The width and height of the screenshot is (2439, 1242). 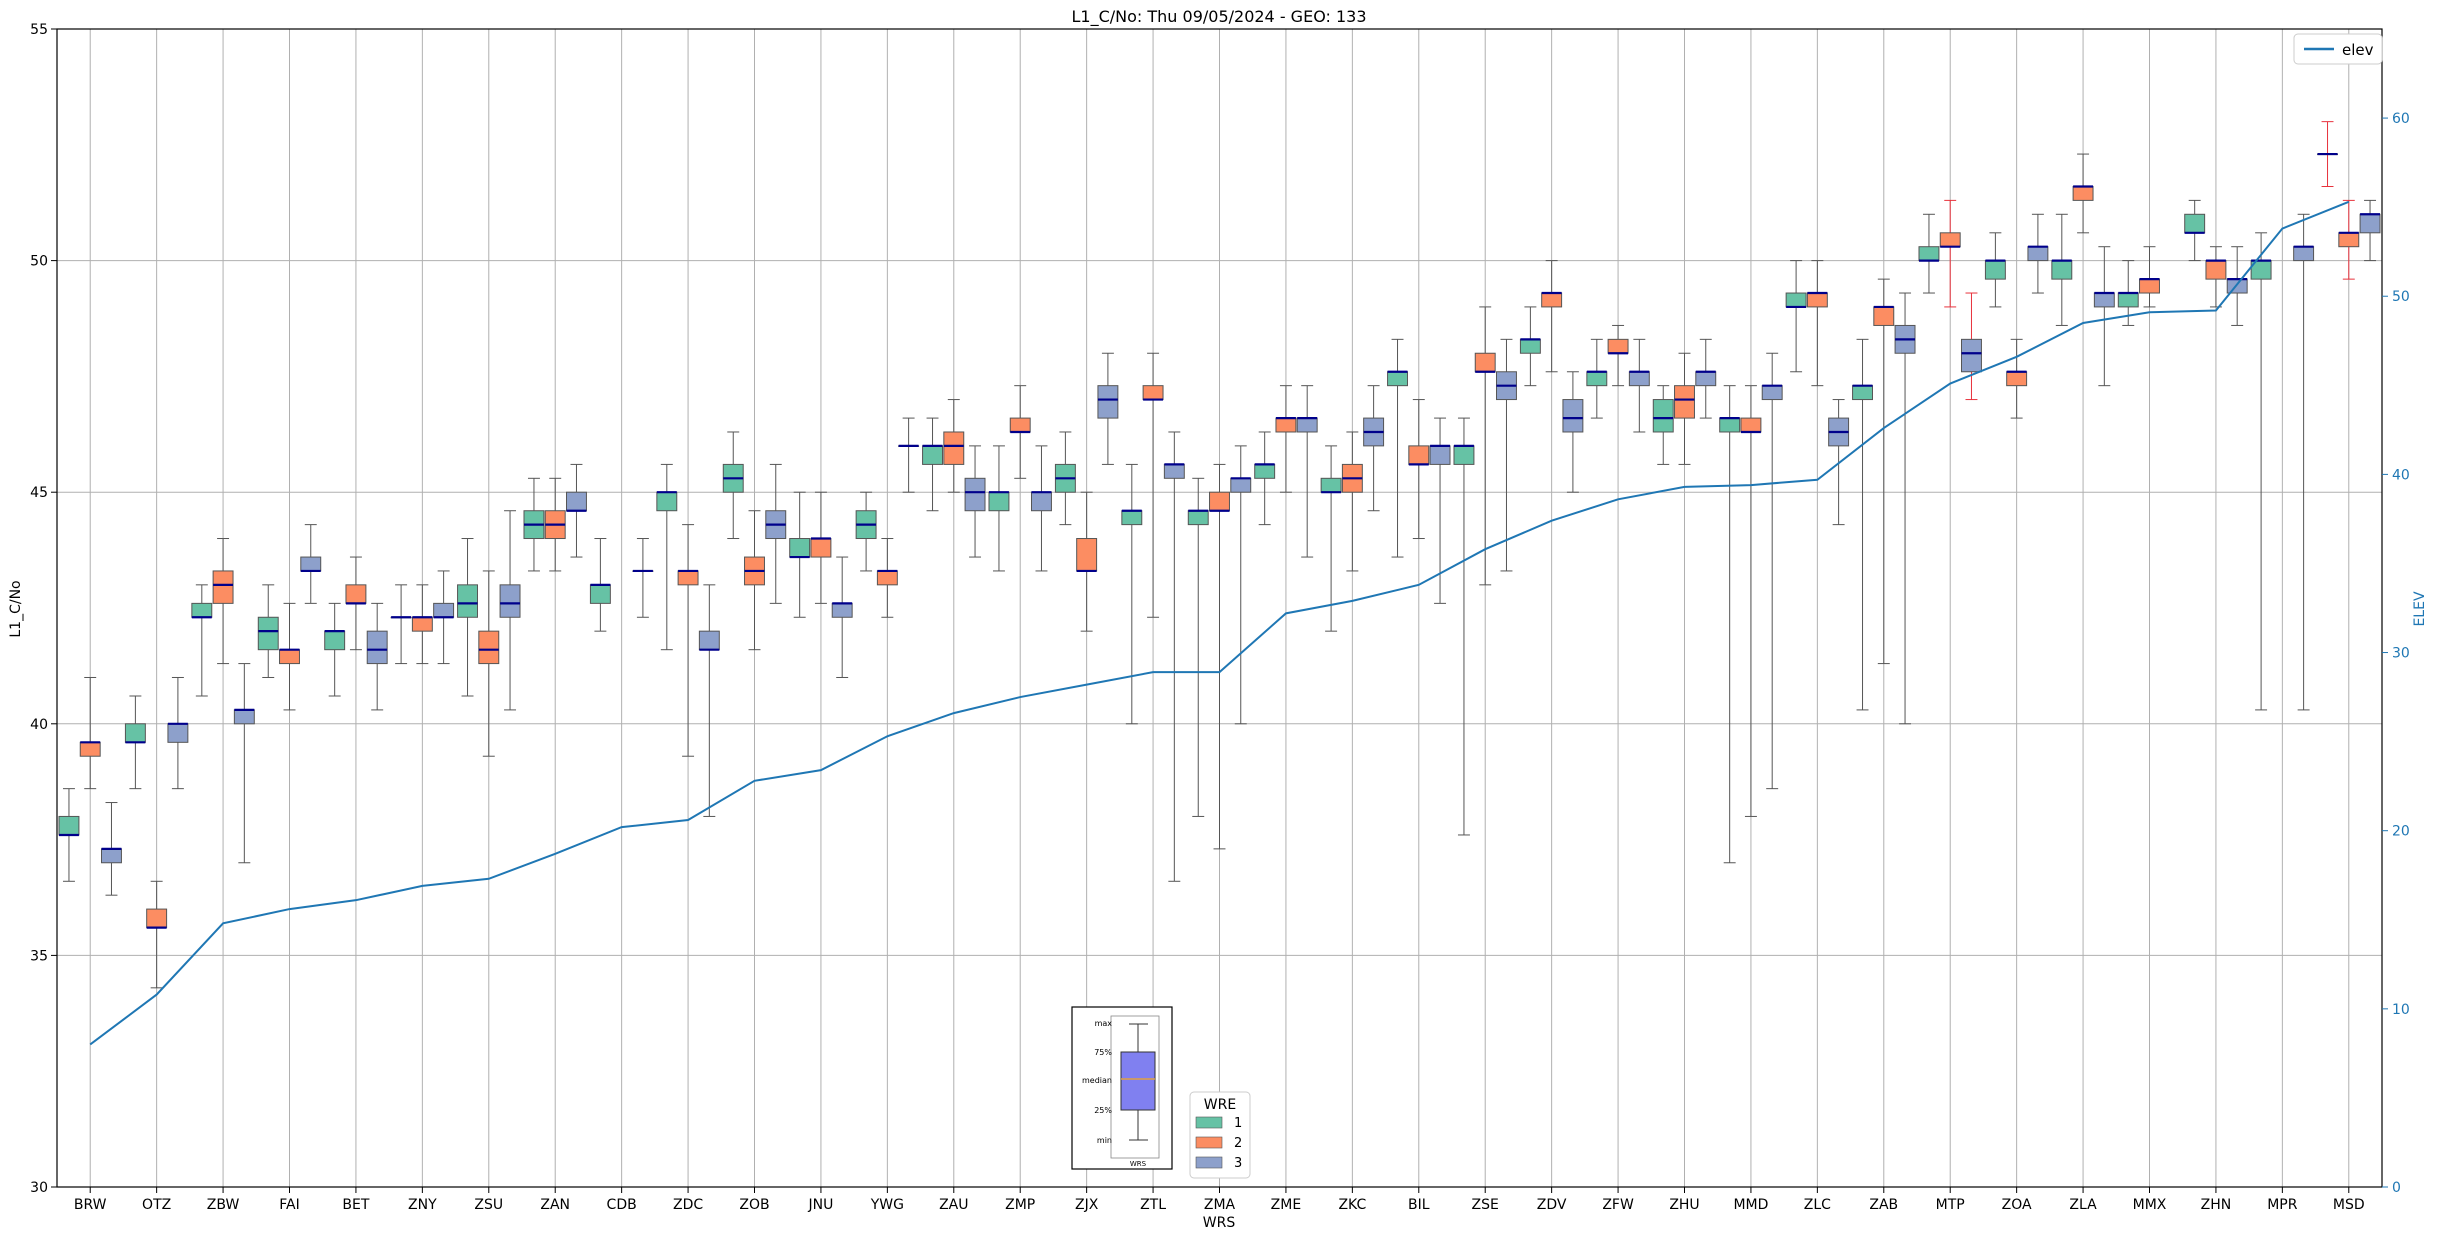 I want to click on box-plot-wre-1-ZFW, so click(x=1597, y=378).